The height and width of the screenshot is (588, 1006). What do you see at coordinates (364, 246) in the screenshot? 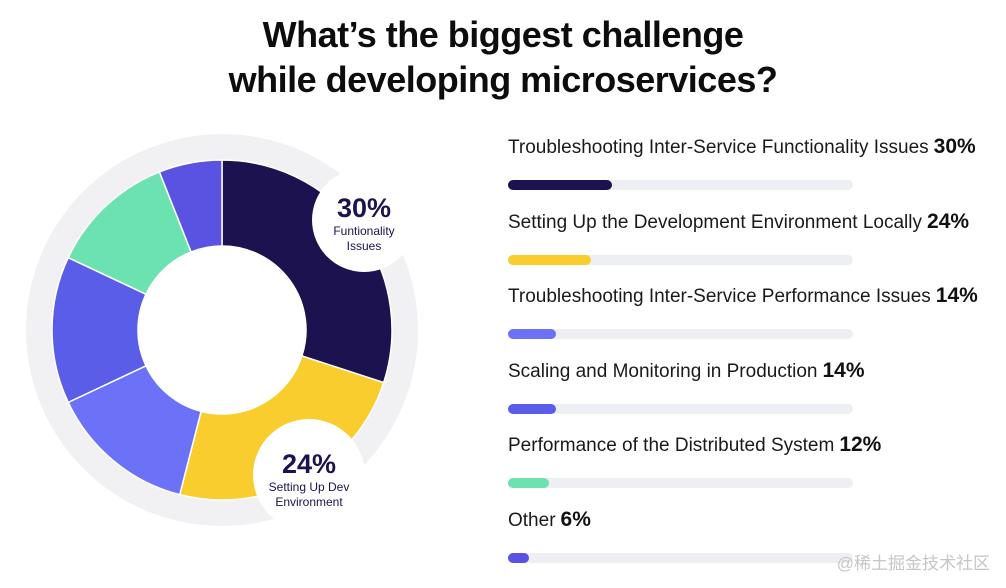
I see `callout-functionality-line-2: Issues` at bounding box center [364, 246].